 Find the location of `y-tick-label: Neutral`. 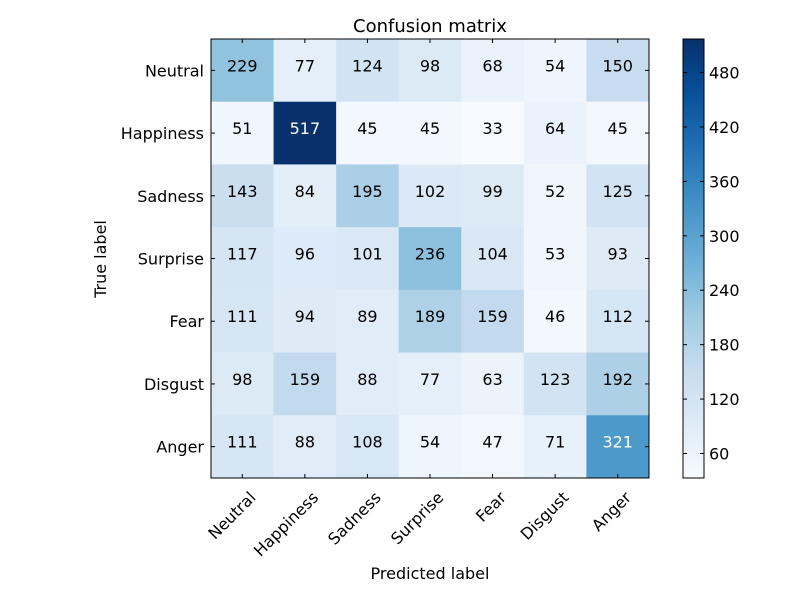

y-tick-label: Neutral is located at coordinates (174, 70).